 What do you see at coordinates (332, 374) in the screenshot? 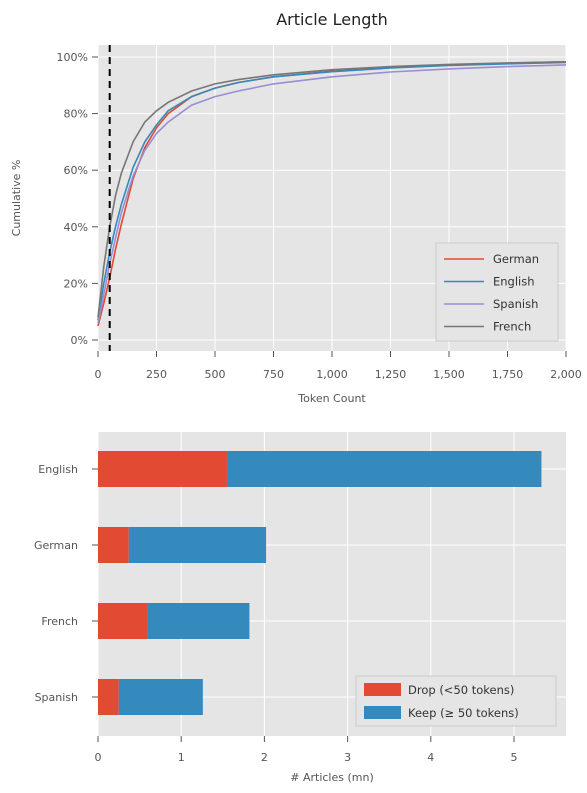
I see `x-tick-label-4: 1,000` at bounding box center [332, 374].